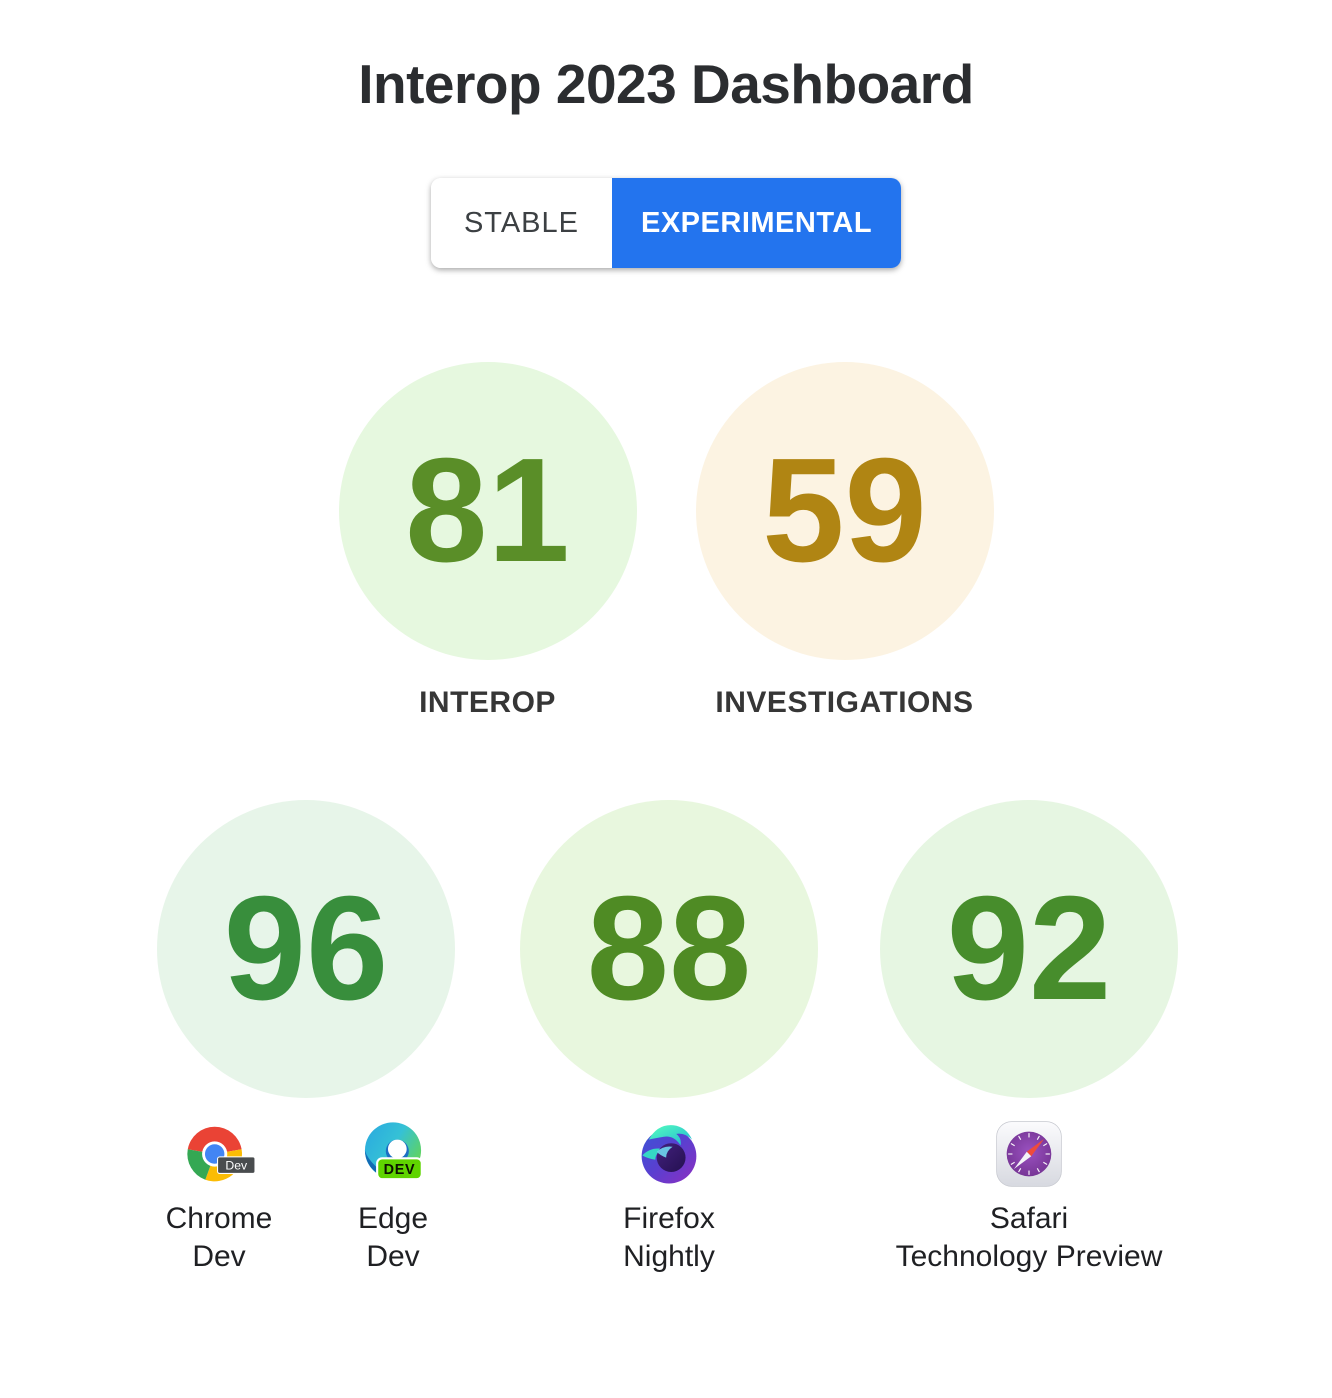 The height and width of the screenshot is (1398, 1332). What do you see at coordinates (1029, 1237) in the screenshot?
I see `browser-name: Safari Technology Preview` at bounding box center [1029, 1237].